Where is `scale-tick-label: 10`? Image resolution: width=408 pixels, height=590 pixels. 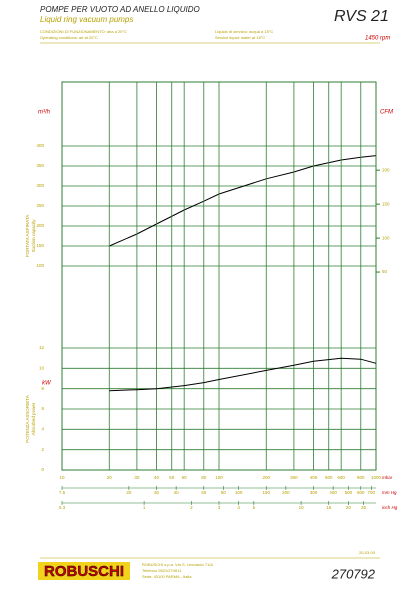
scale-tick-label: 10 is located at coordinates (302, 507).